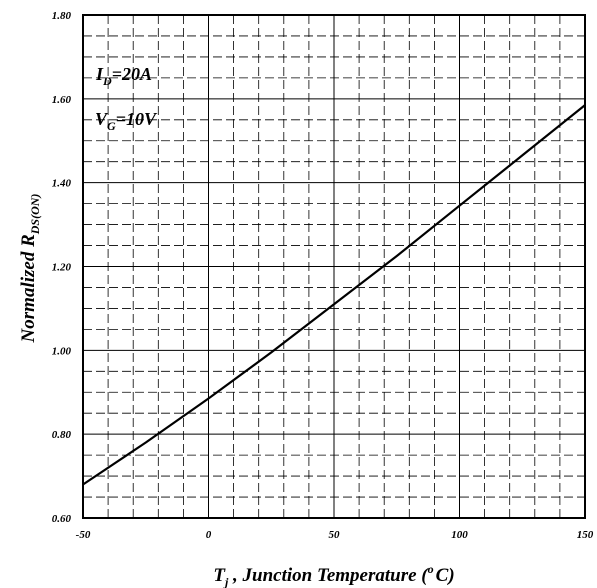 The height and width of the screenshot is (588, 597). Describe the element at coordinates (585, 535) in the screenshot. I see `x-tick-label: 150` at that location.